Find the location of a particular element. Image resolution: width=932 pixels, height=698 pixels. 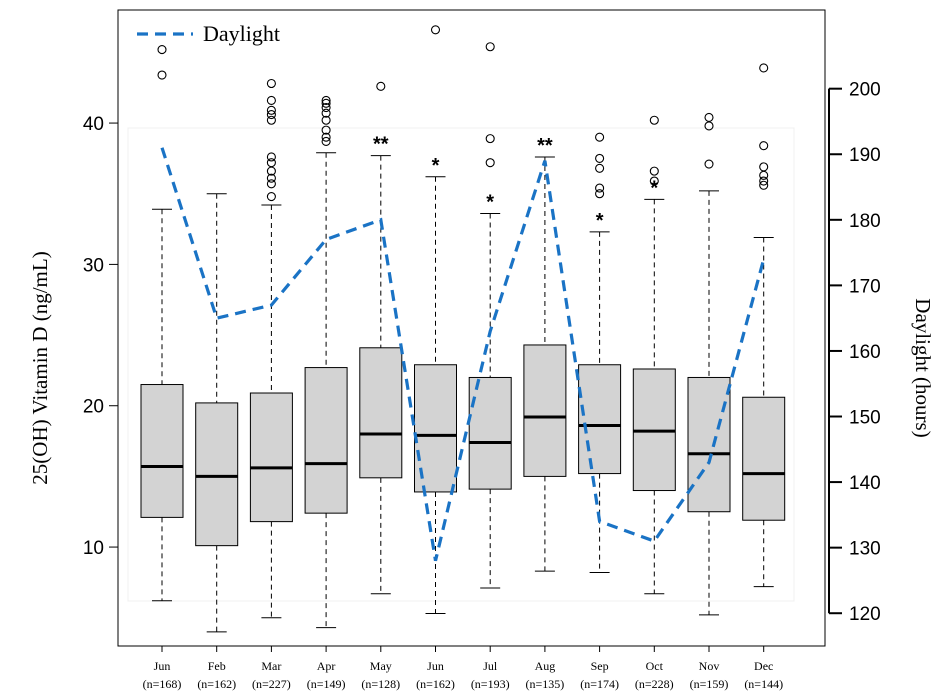

x-tick-label-n: (n=144) is located at coordinates (763, 684).